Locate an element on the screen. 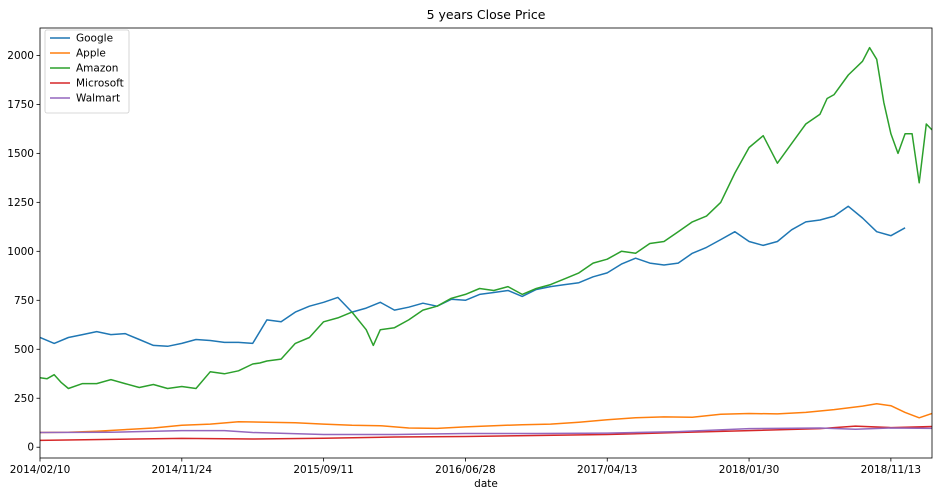 The width and height of the screenshot is (943, 500). legend: Google Apple Amazon Microsoft Walmart is located at coordinates (87, 71).